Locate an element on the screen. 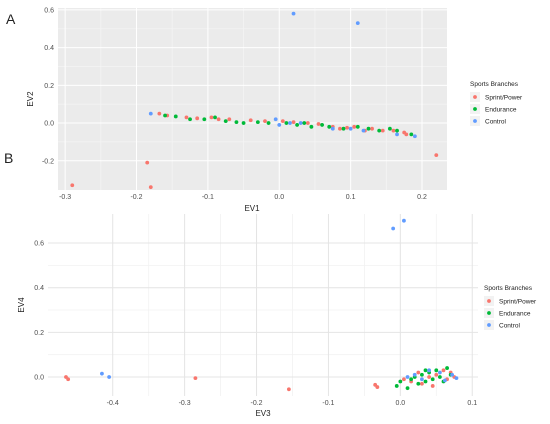 The height and width of the screenshot is (424, 550). panel-label-a: A is located at coordinates (11, 19).